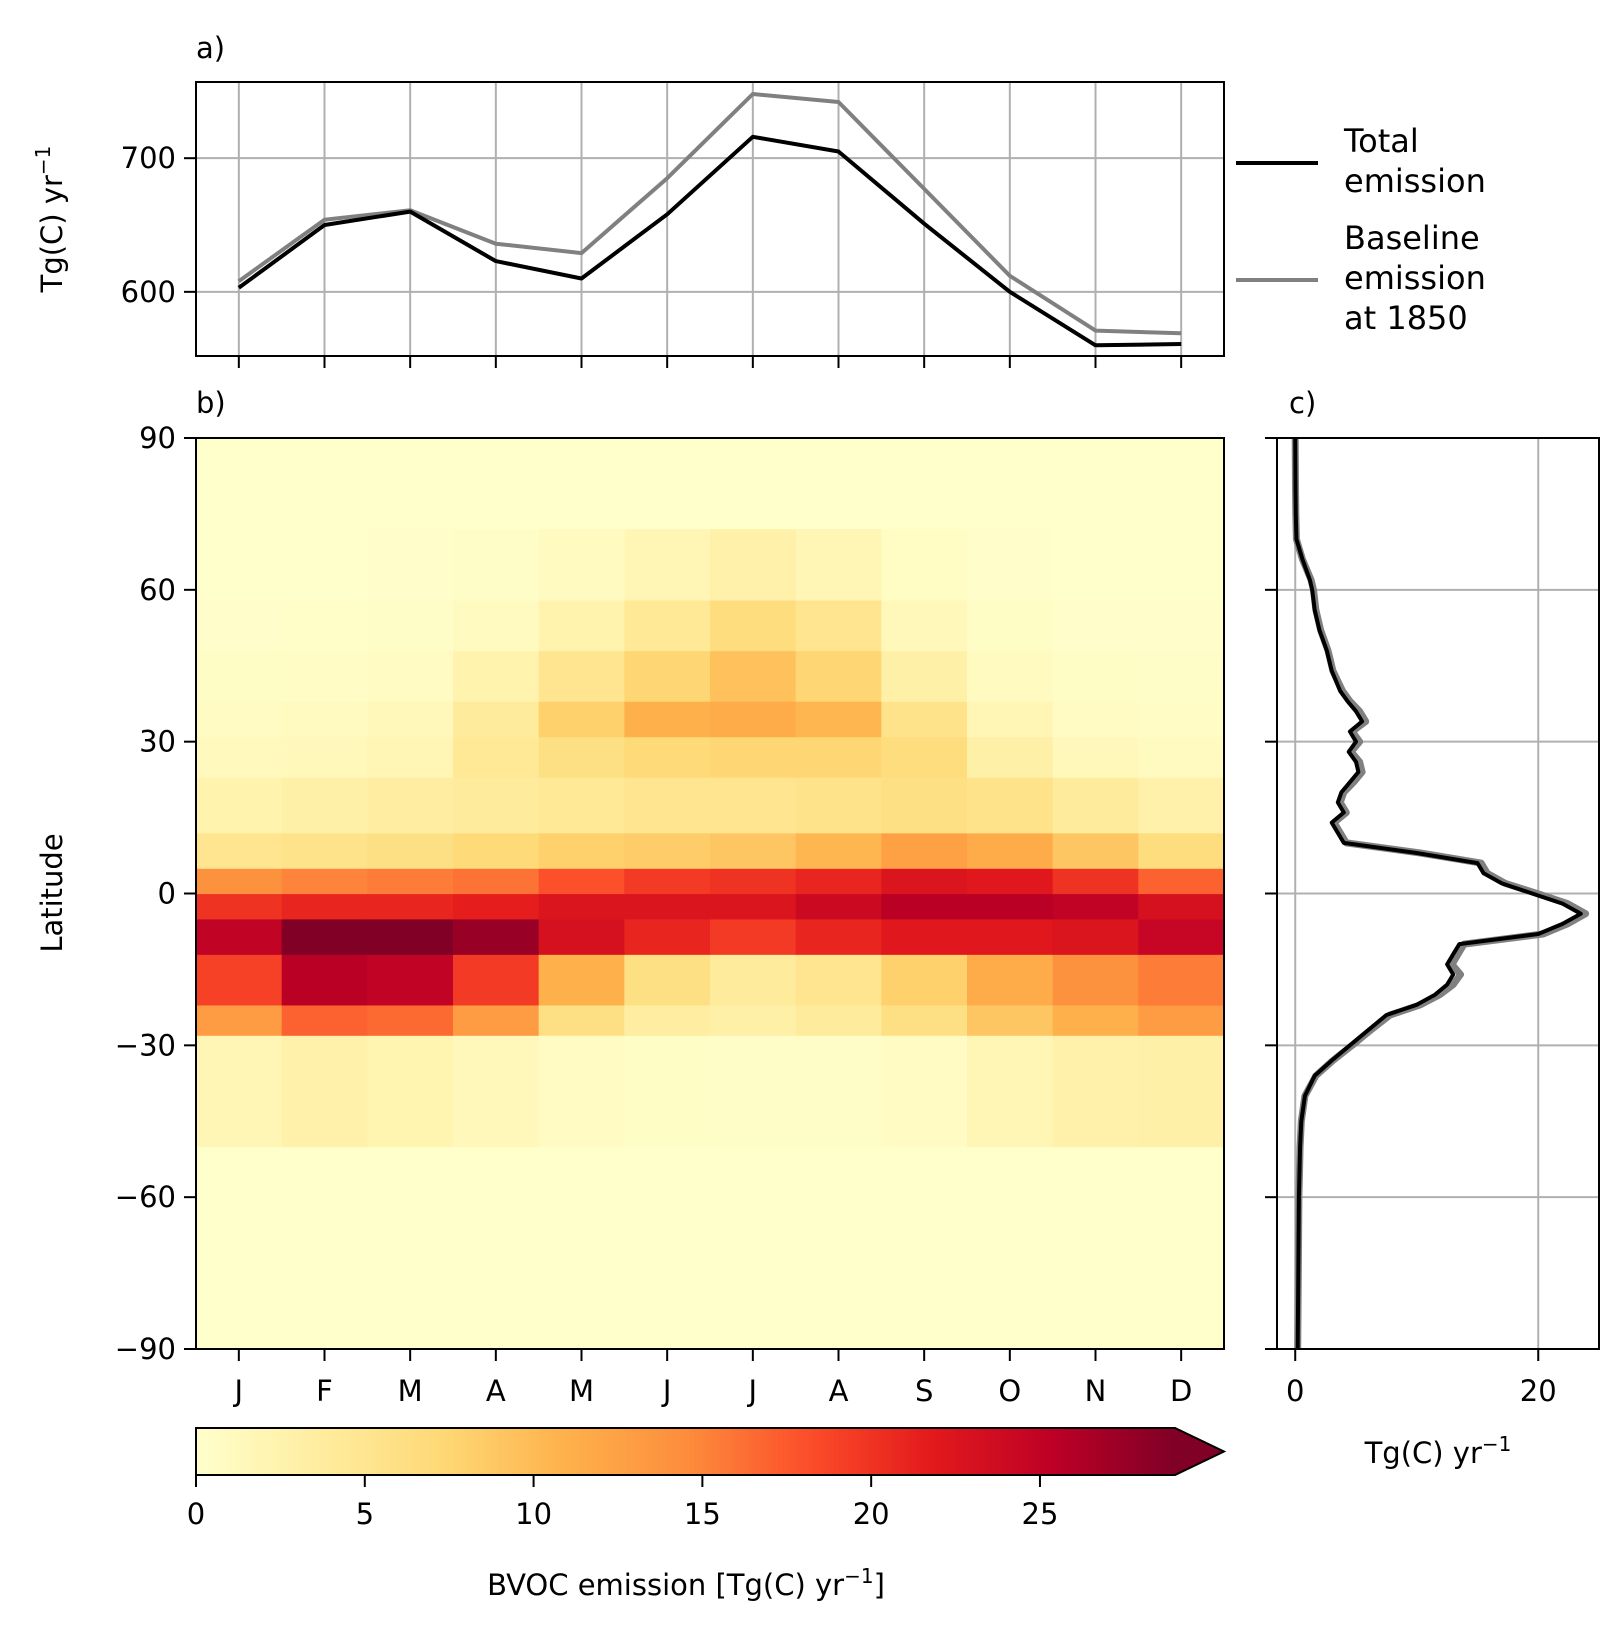  Describe the element at coordinates (1381, 141) in the screenshot. I see `legend-total-line-1: Total` at that location.